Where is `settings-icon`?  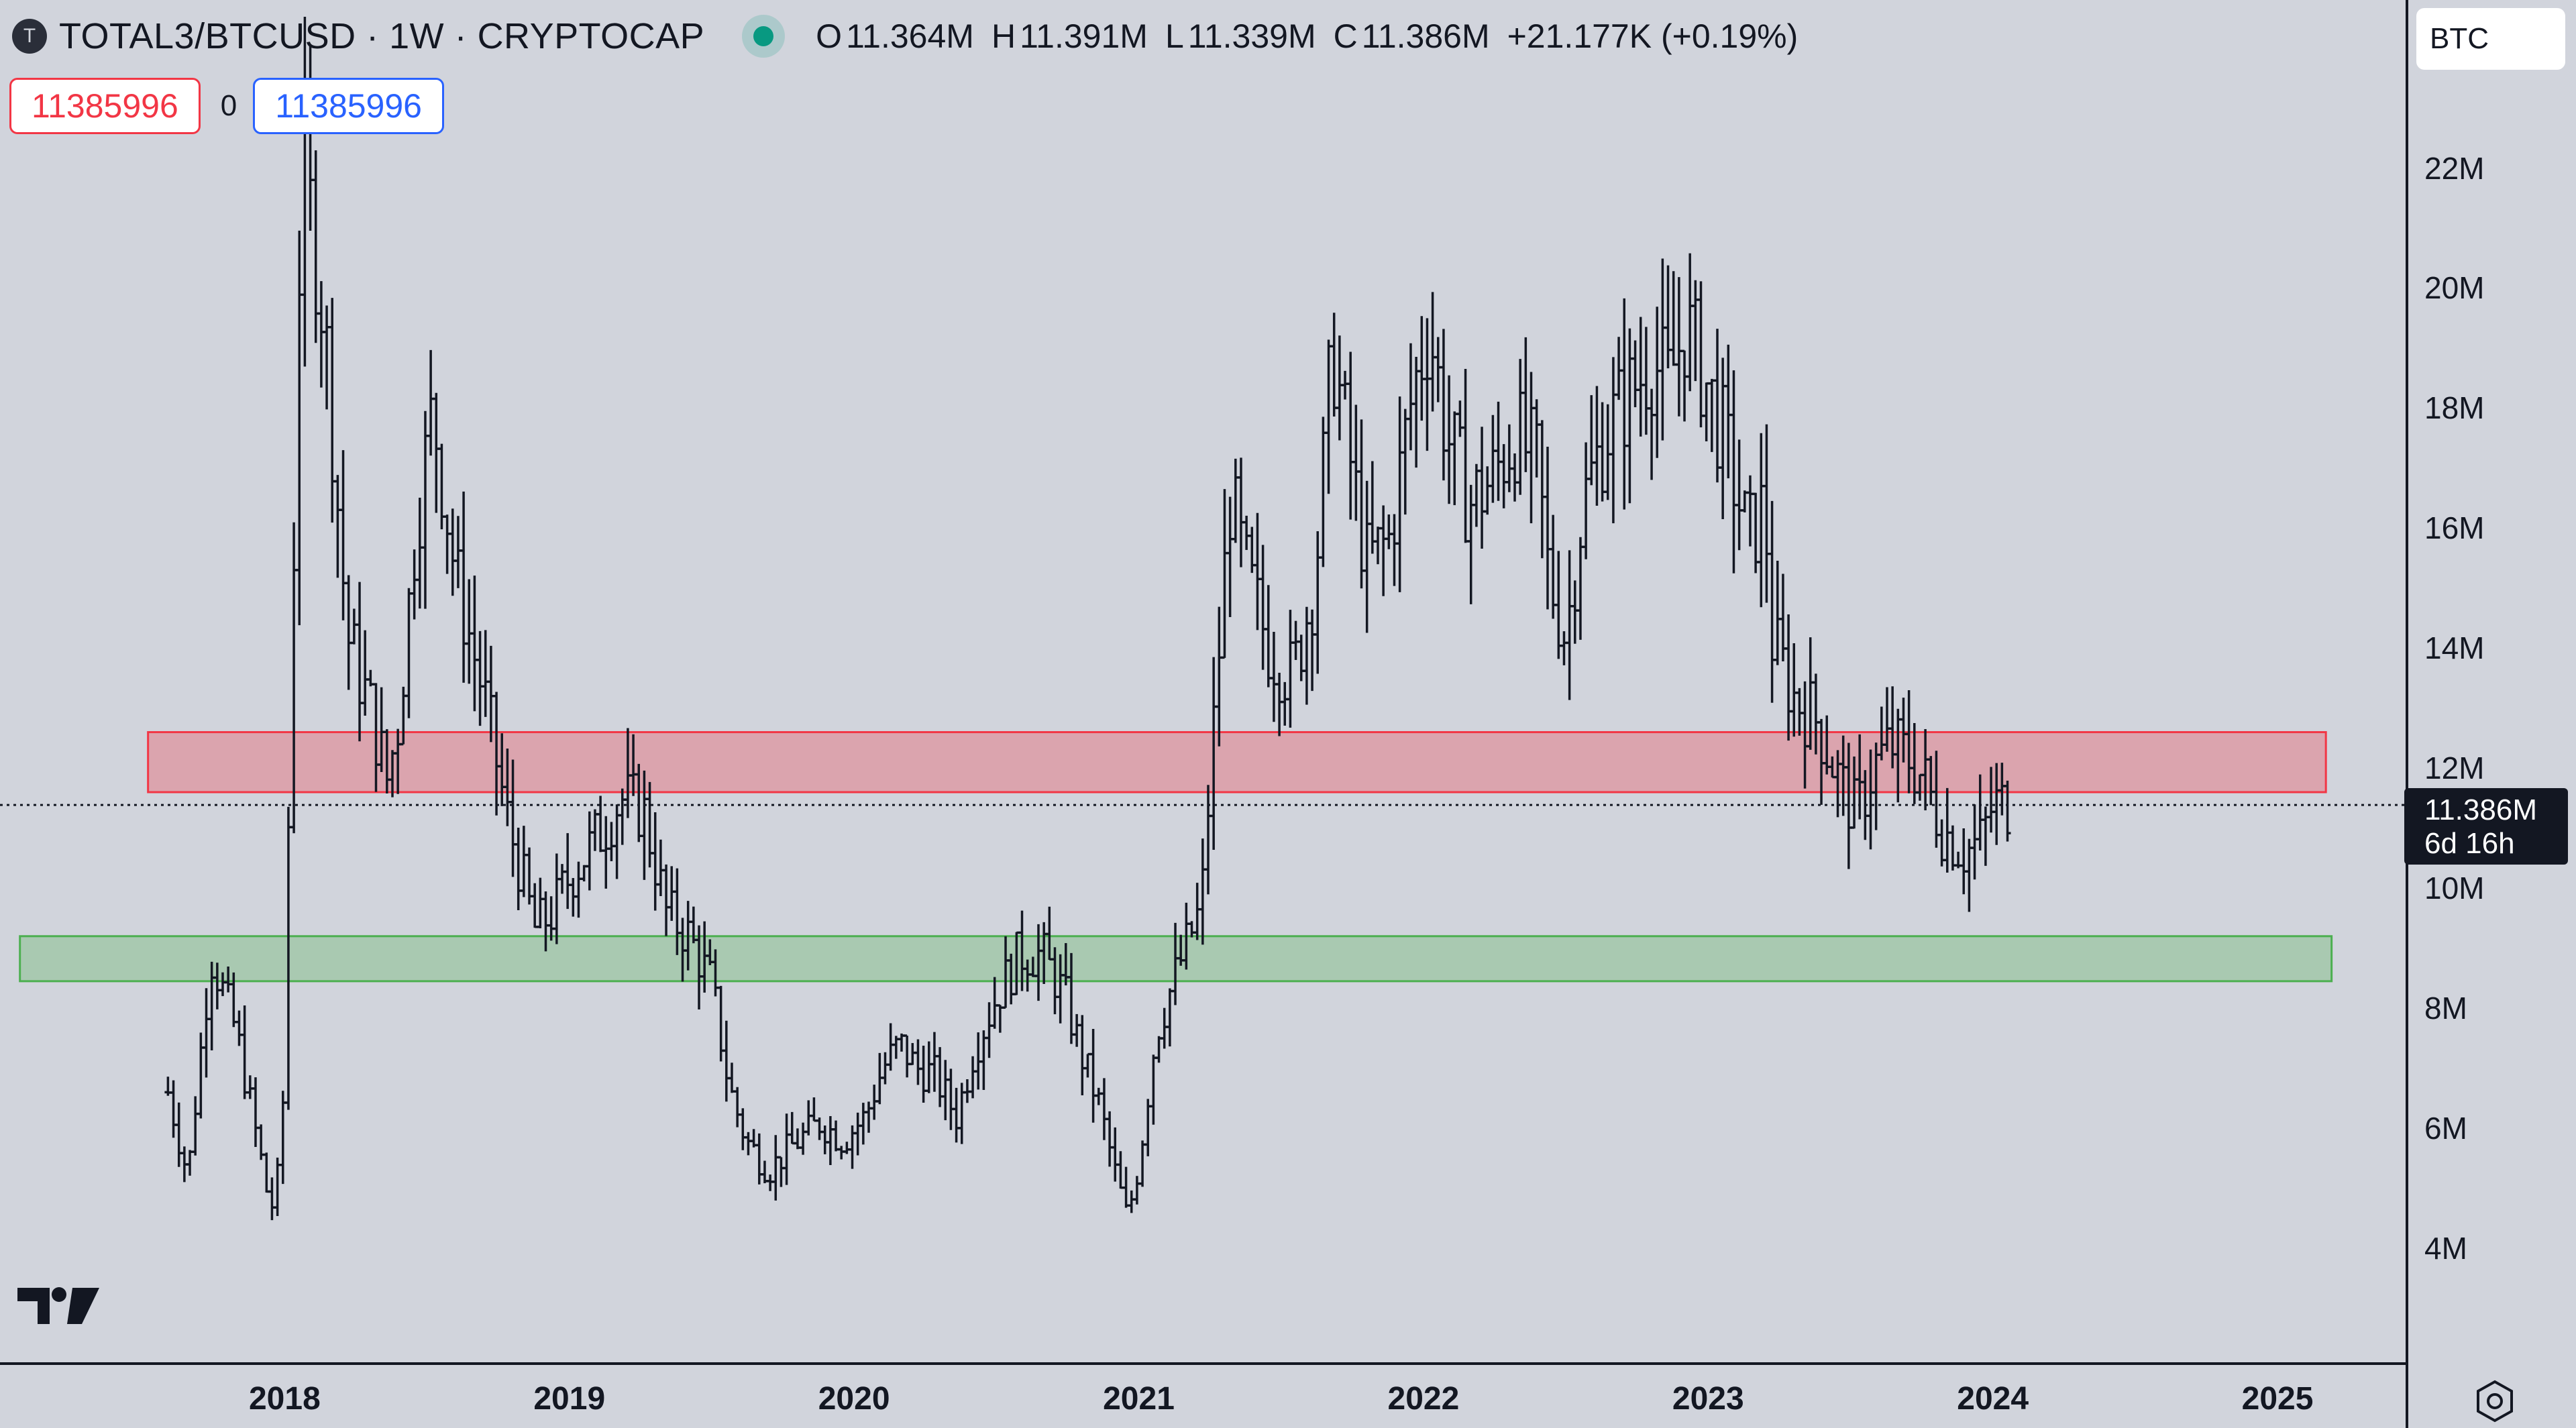 settings-icon is located at coordinates (2494, 1401).